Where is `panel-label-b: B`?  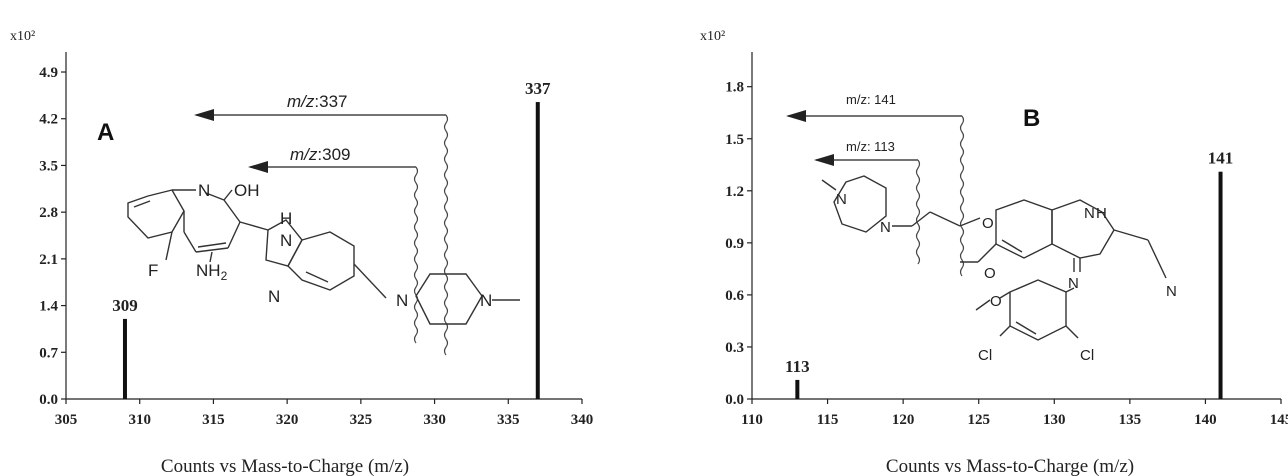
panel-label-b: B is located at coordinates (1031, 118).